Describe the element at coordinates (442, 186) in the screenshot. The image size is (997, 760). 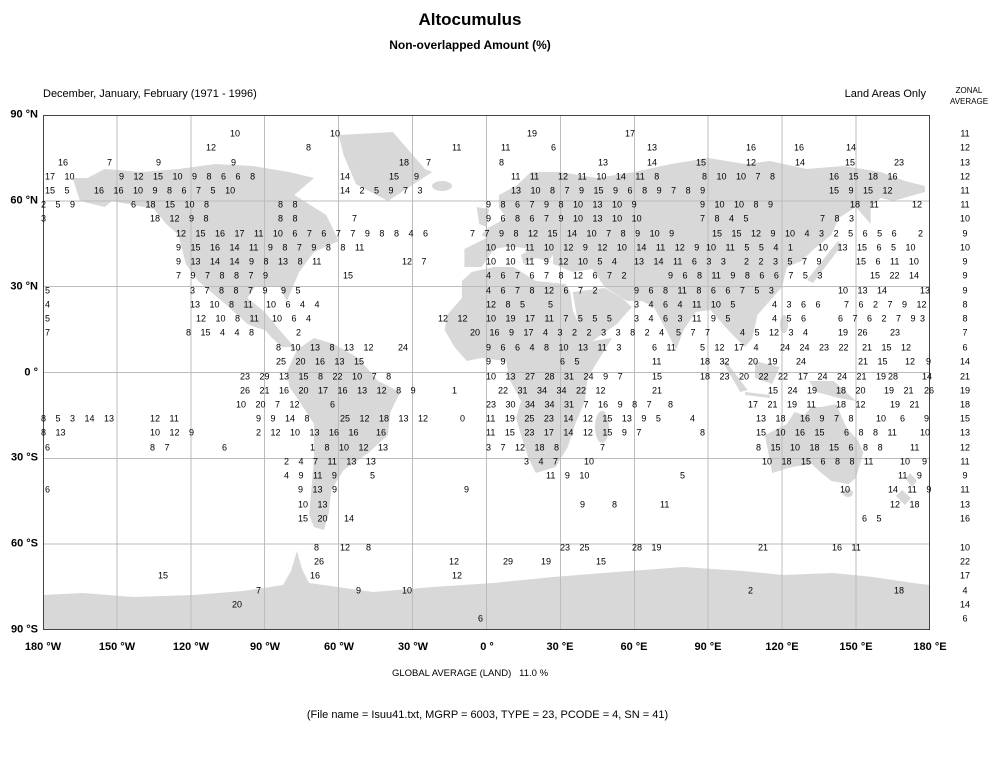
I see `landmass-iceland` at that location.